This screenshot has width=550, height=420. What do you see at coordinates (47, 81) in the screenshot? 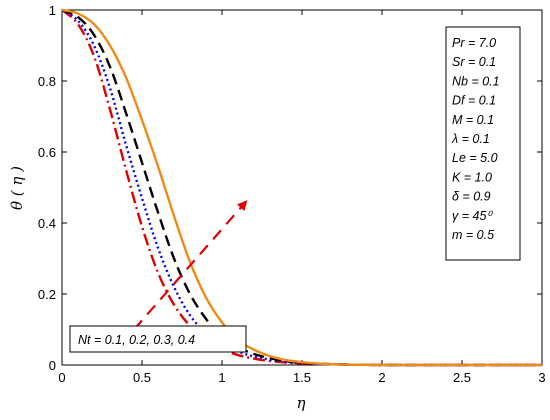
I see `y-tick-label: 0.8` at bounding box center [47, 81].